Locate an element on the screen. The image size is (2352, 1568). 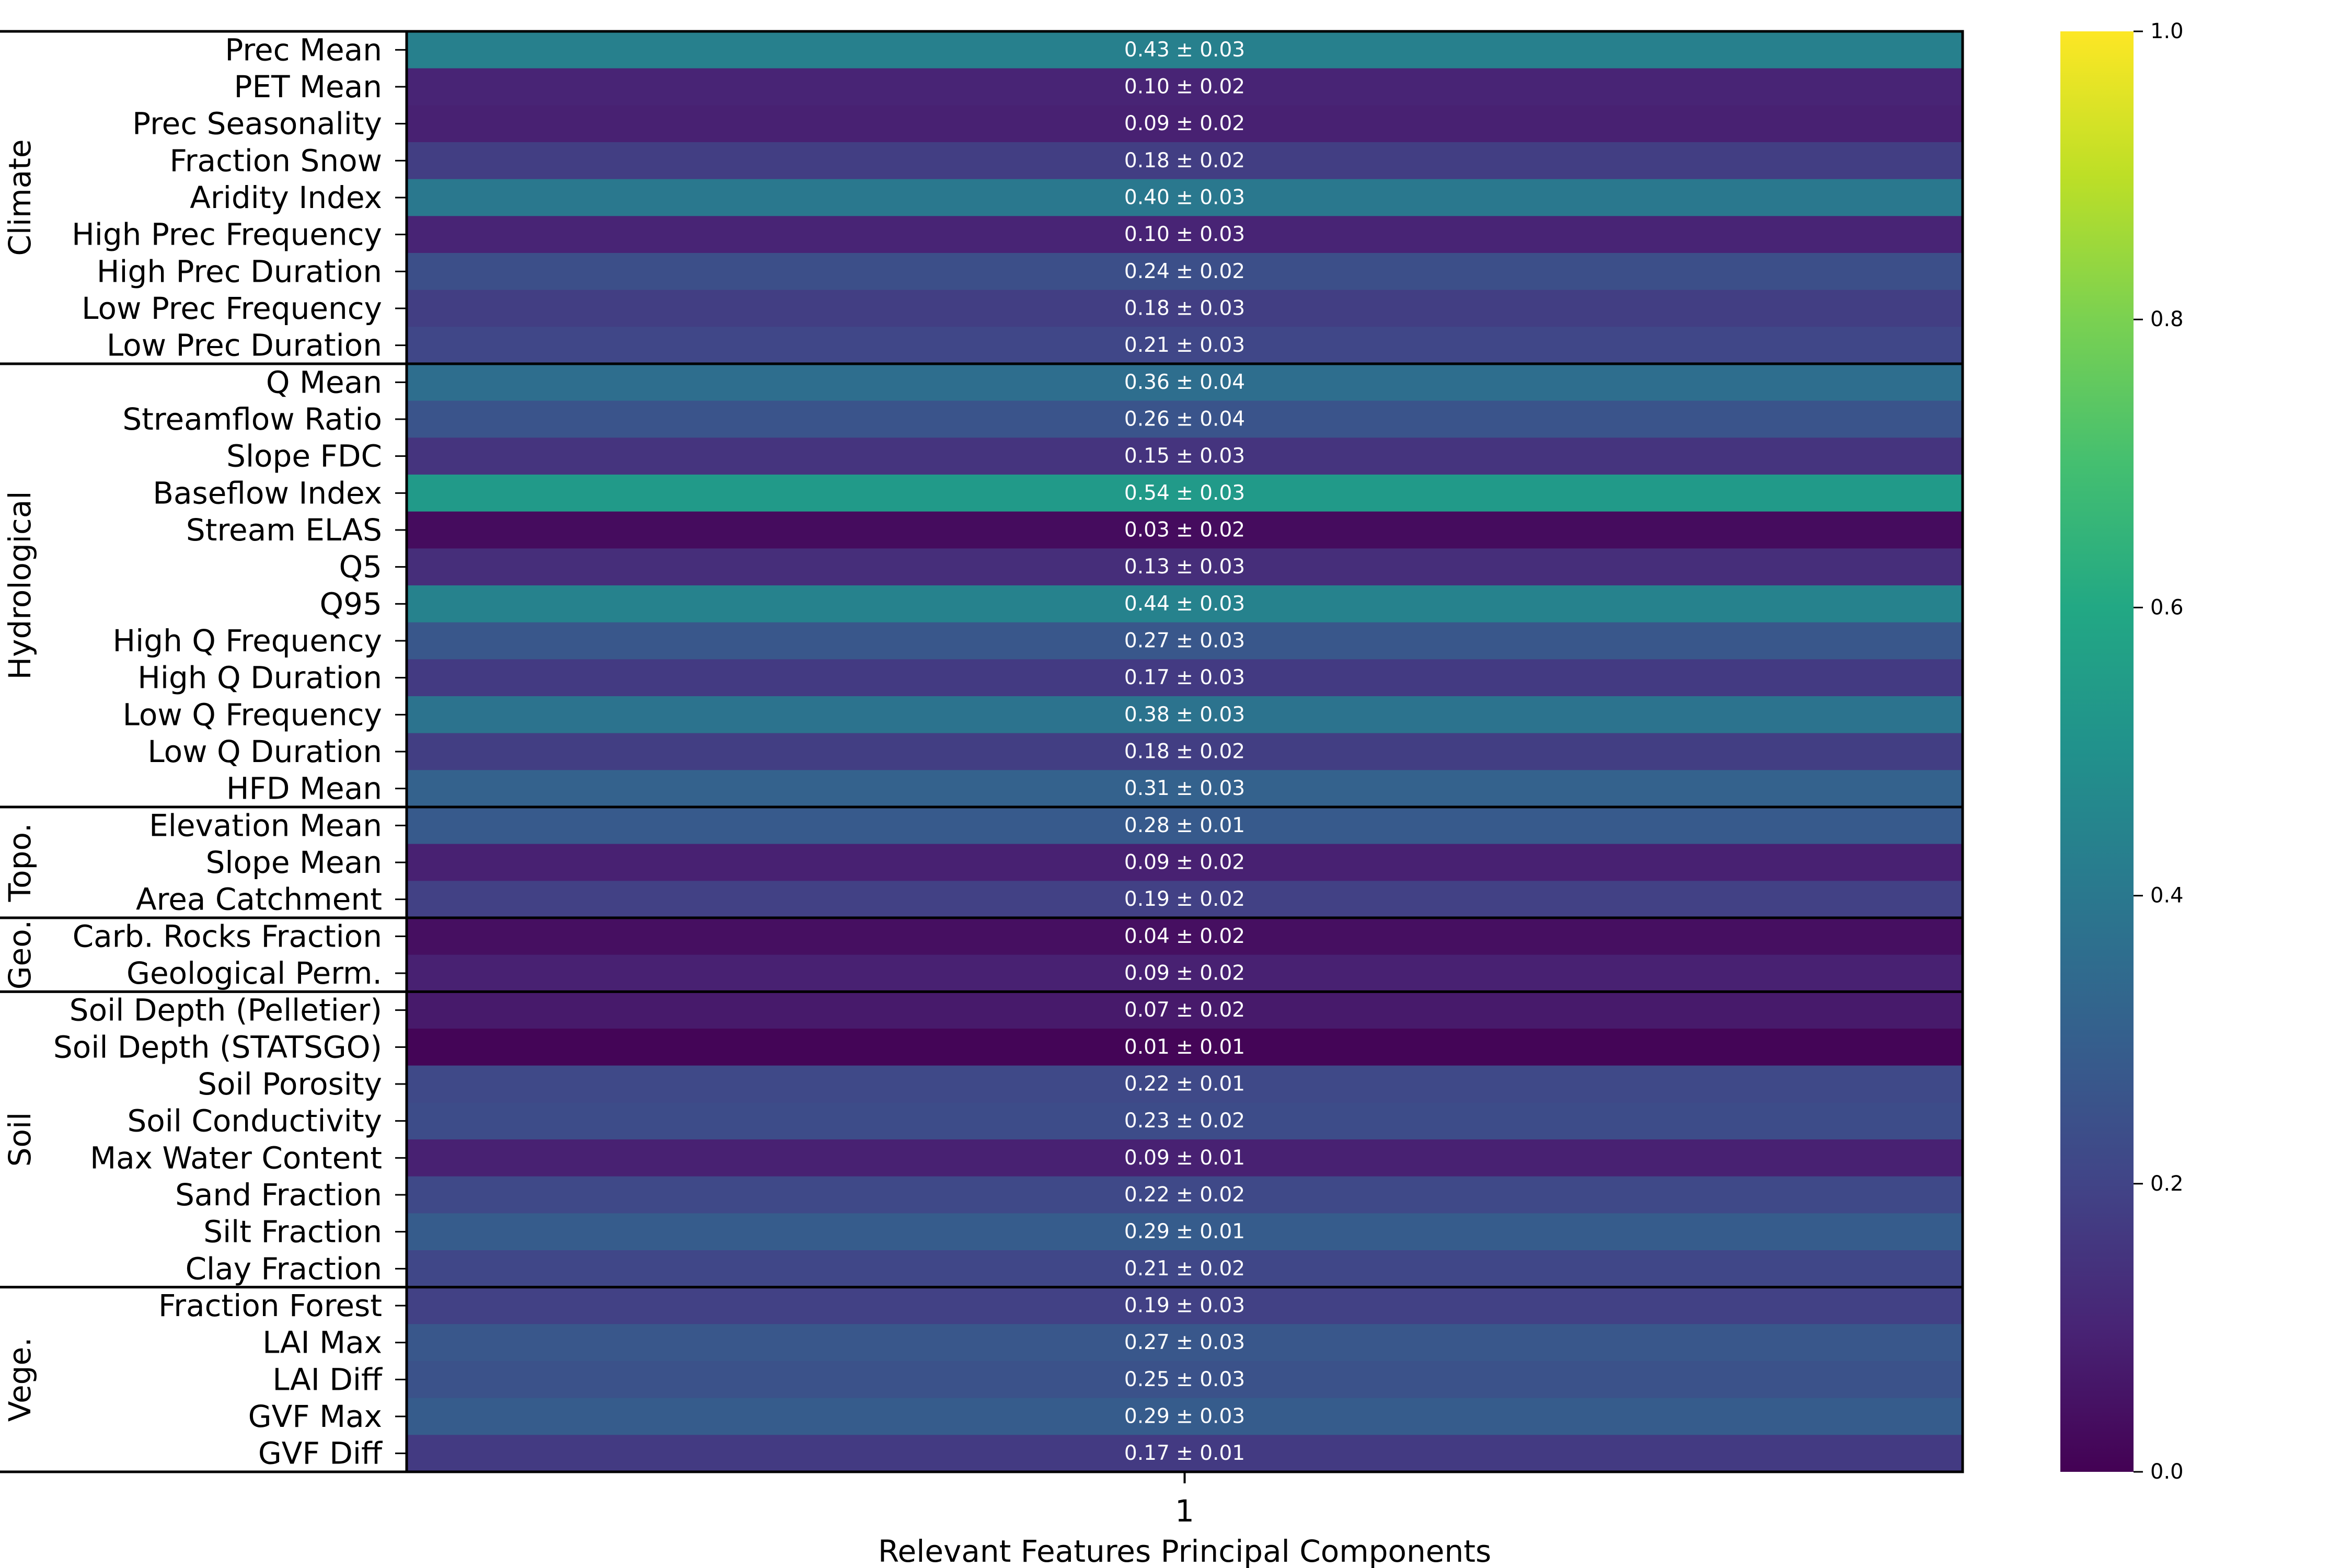
cell-value-label: 0.10 ± 0.02 is located at coordinates (1184, 87).